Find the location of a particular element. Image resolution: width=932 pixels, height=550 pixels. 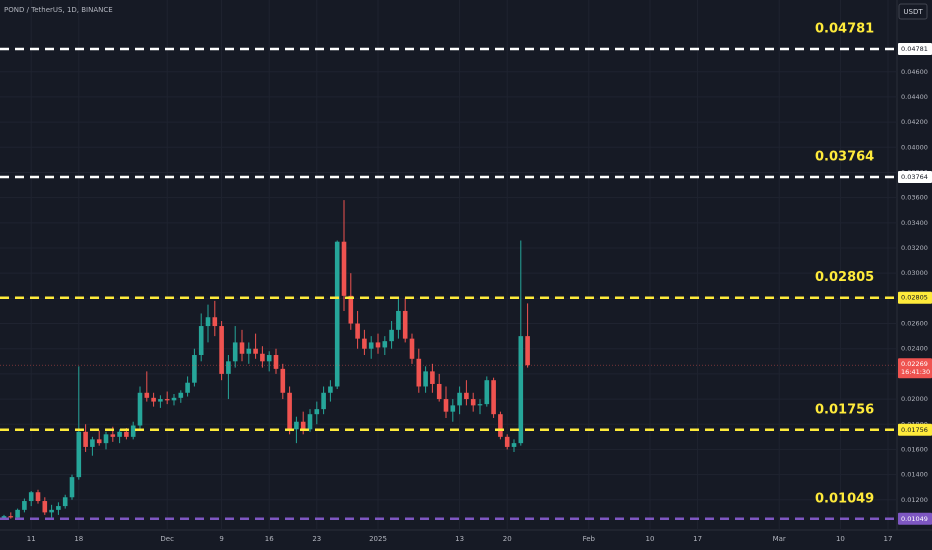

x-tick-label: 17 is located at coordinates (697, 539).